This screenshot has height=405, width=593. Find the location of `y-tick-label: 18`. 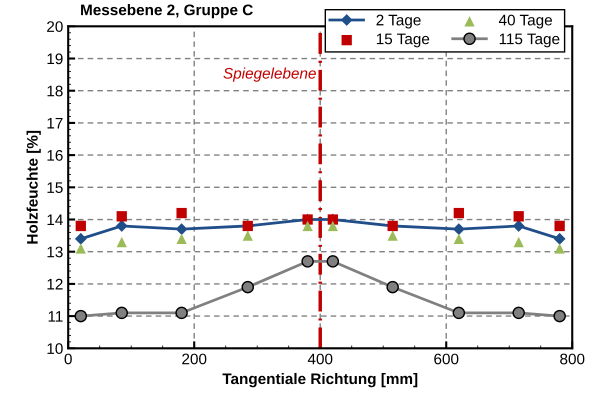

y-tick-label: 18 is located at coordinates (55, 91).